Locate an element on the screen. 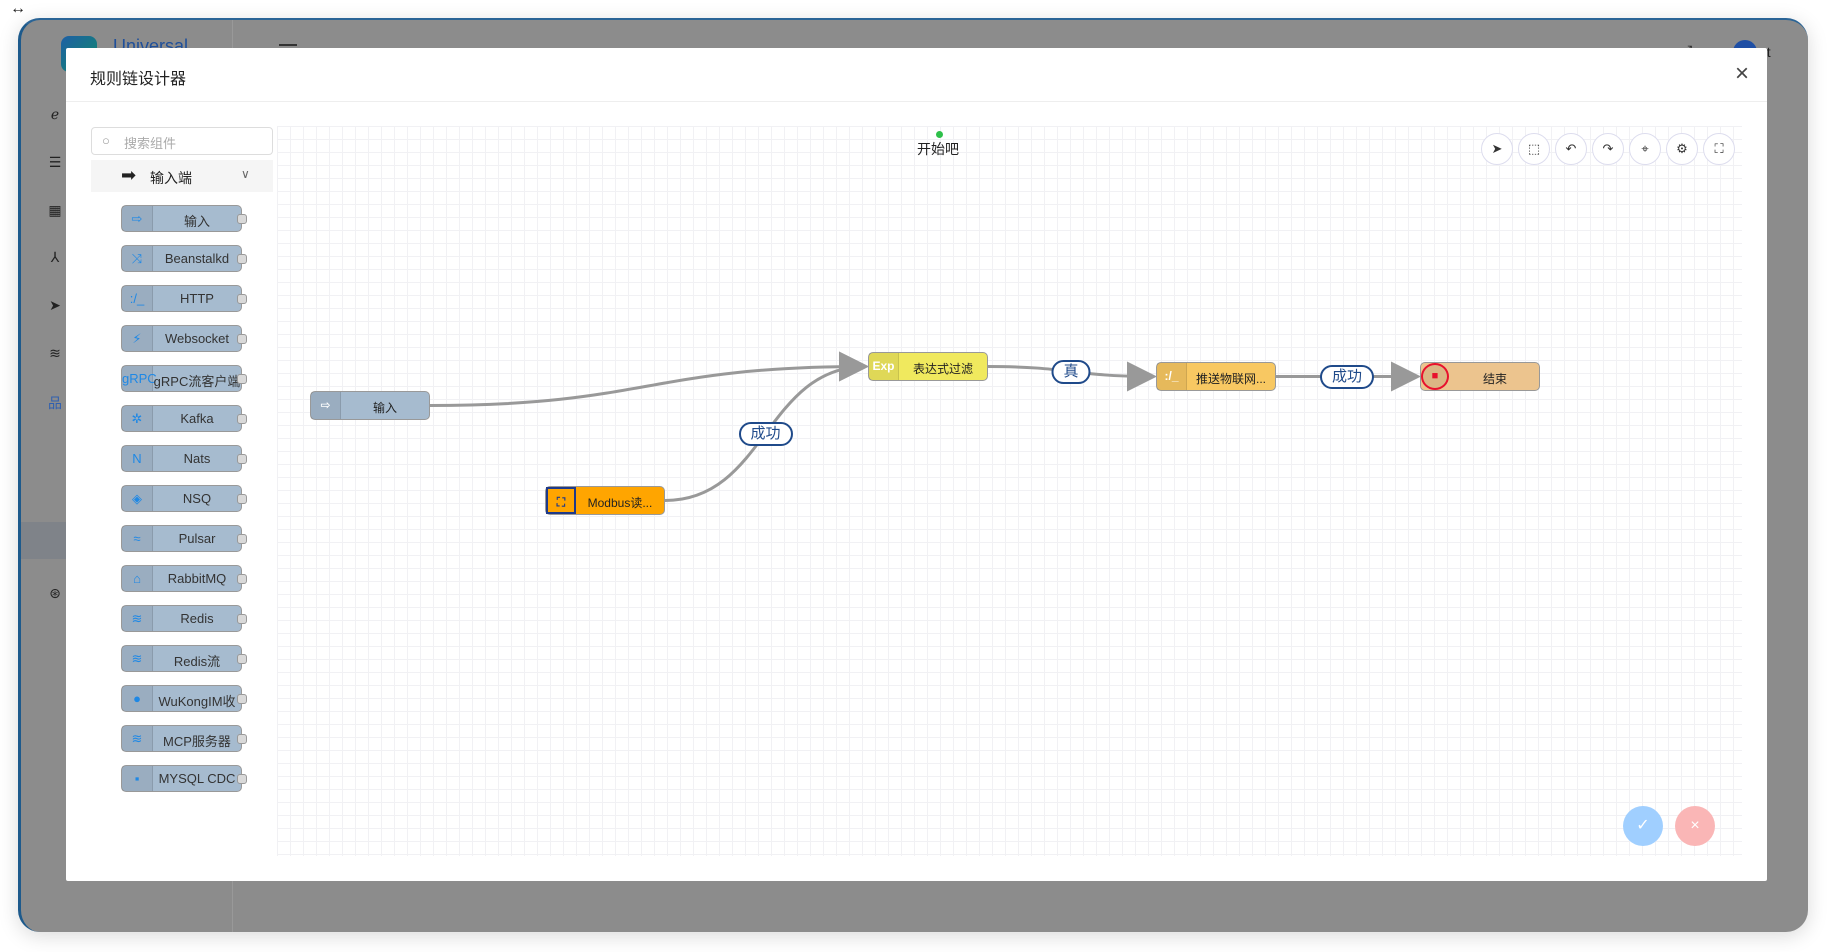 The height and width of the screenshot is (952, 1827). grid-icon: ▦ is located at coordinates (55, 210).